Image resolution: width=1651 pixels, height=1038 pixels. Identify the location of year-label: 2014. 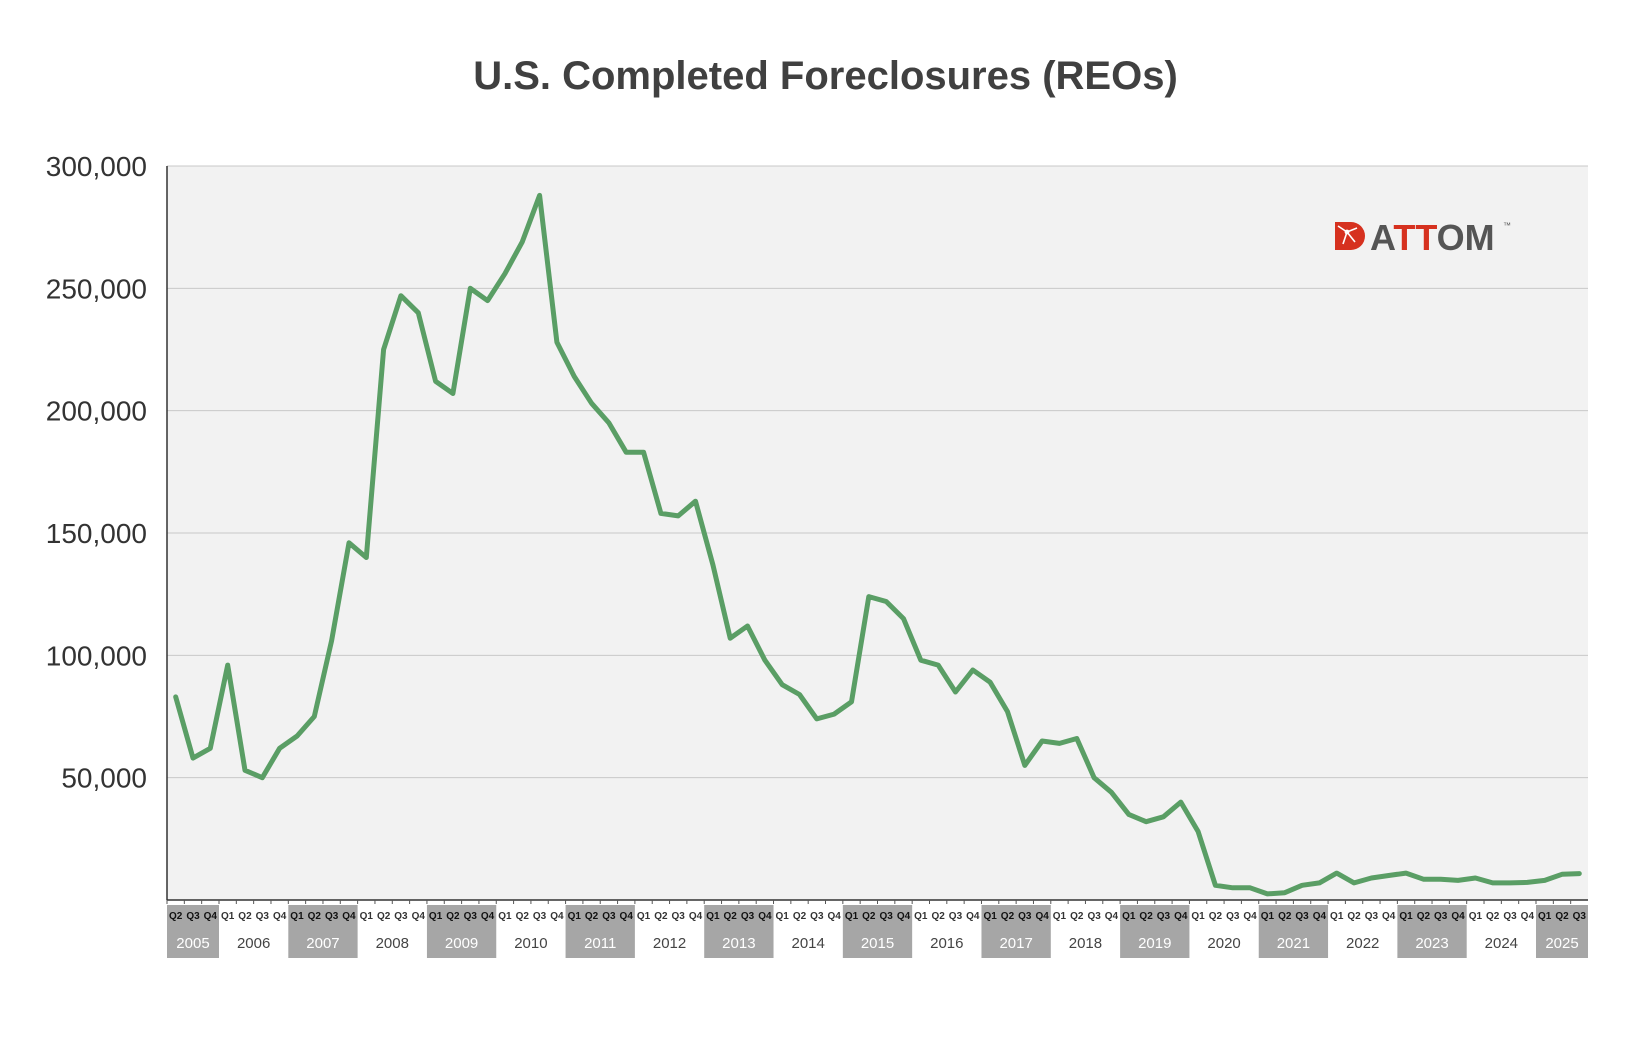
(807, 943).